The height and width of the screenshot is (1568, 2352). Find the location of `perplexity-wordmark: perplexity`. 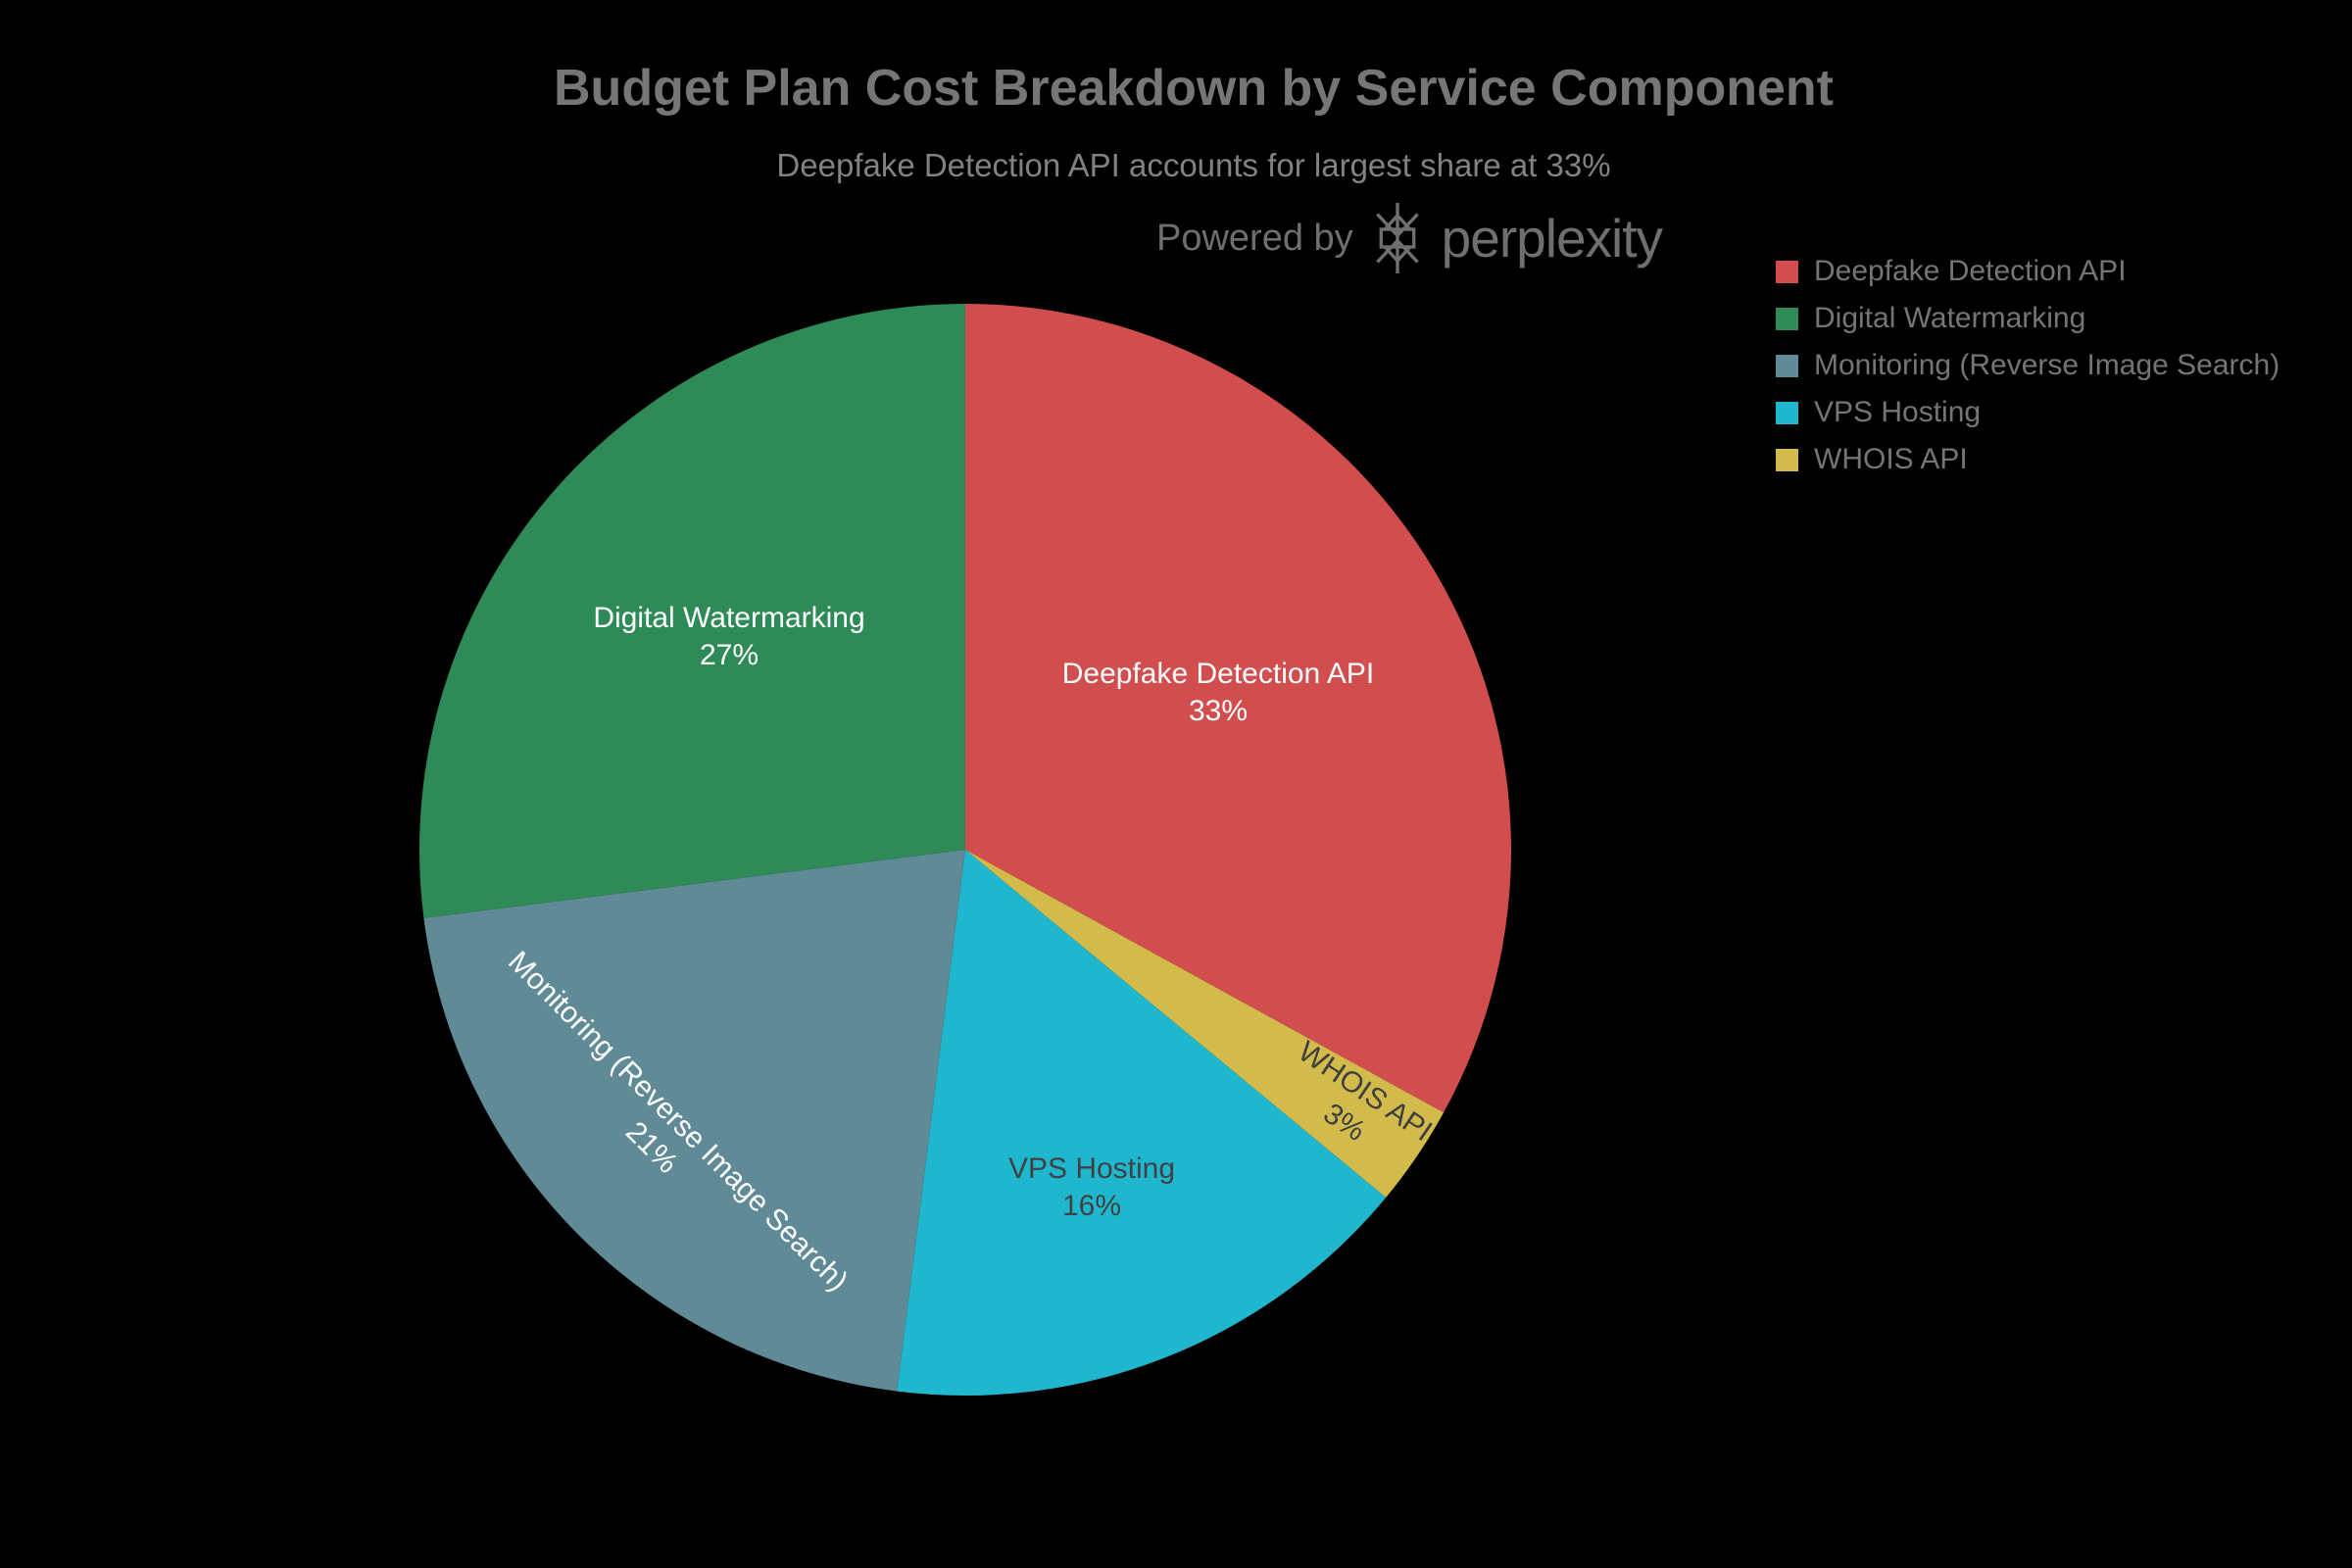

perplexity-wordmark: perplexity is located at coordinates (1552, 238).